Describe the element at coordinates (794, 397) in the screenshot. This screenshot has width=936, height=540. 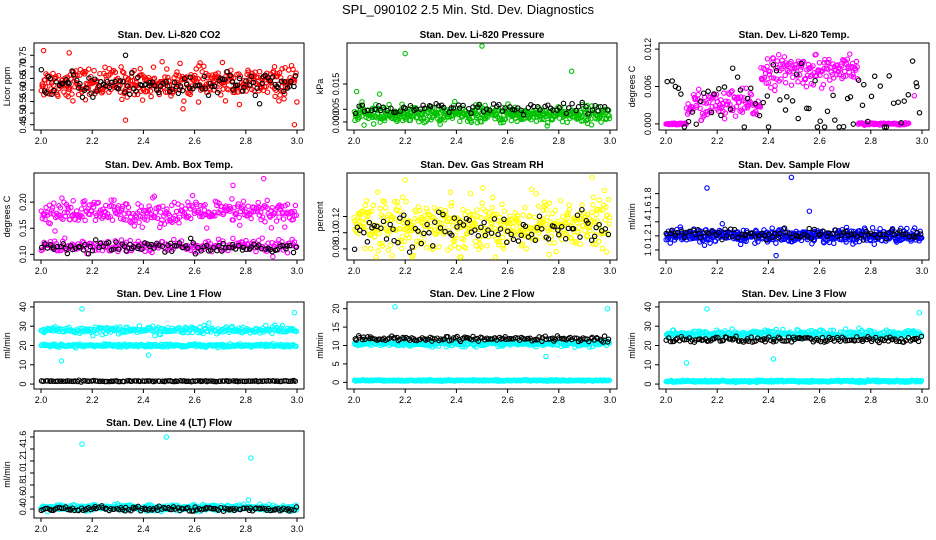
I see `x-axis: 2.0 2.2 2.4 2.6 2.8 3.0` at that location.